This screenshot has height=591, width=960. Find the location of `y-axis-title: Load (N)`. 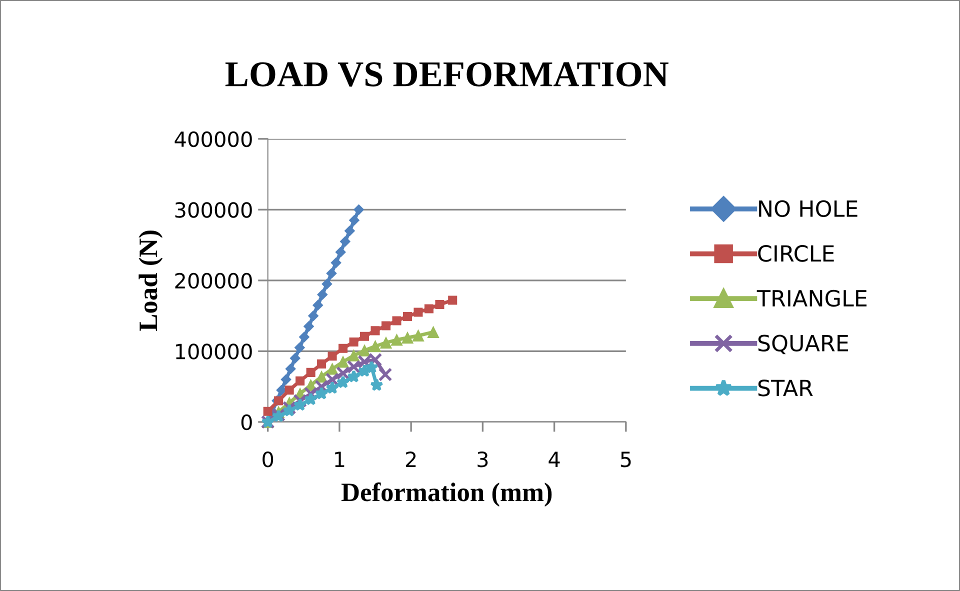

y-axis-title: Load (N) is located at coordinates (150, 280).